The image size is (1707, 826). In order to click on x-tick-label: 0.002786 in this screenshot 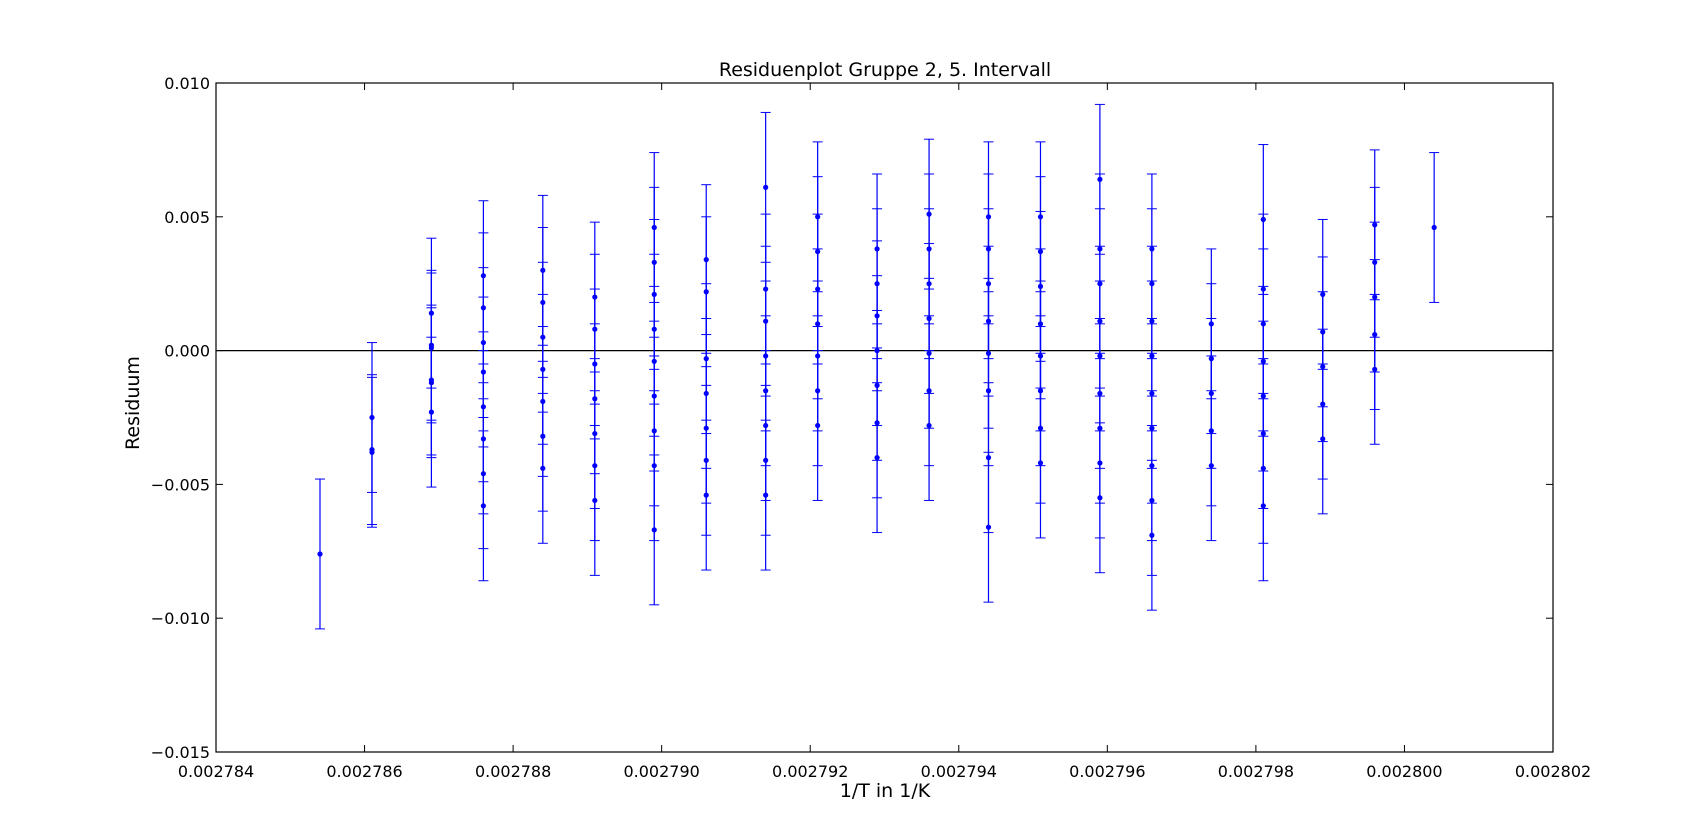, I will do `click(364, 771)`.